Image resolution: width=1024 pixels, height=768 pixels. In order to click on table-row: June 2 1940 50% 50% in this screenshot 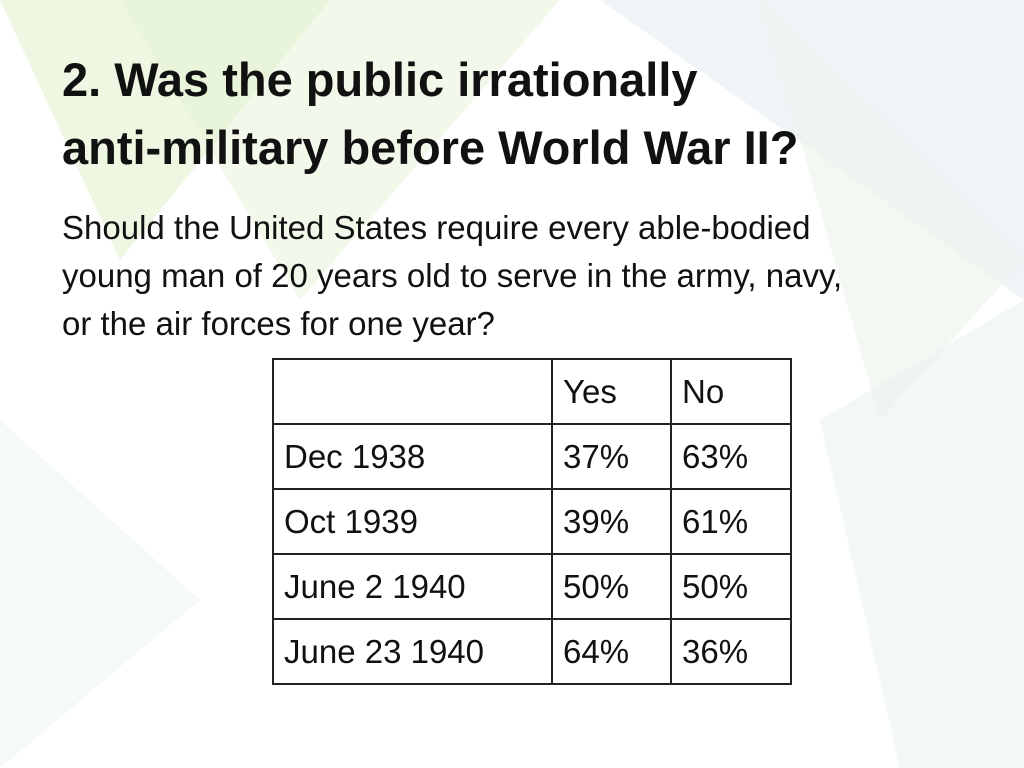, I will do `click(532, 586)`.